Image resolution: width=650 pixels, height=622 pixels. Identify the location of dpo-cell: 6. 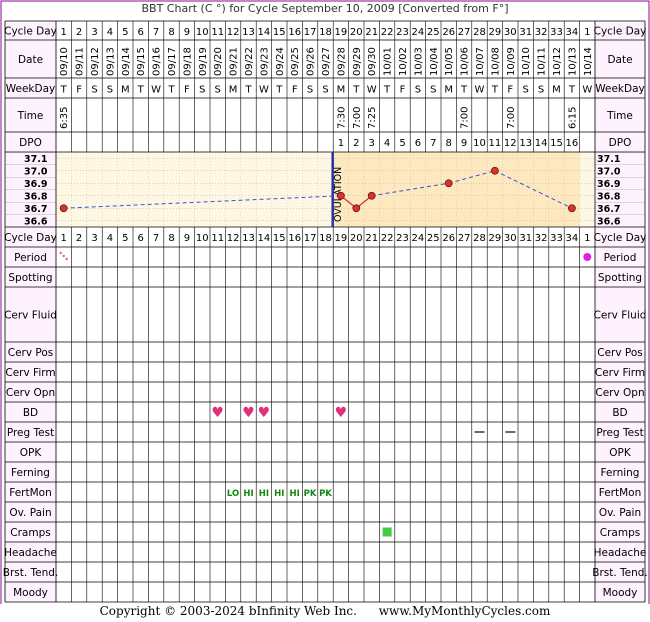
(418, 143).